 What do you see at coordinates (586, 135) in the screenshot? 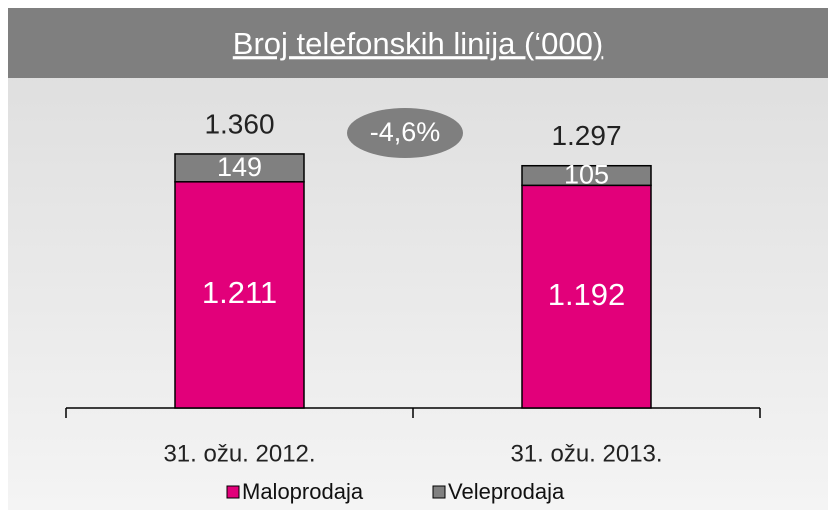
I see `total-label: 1.297` at bounding box center [586, 135].